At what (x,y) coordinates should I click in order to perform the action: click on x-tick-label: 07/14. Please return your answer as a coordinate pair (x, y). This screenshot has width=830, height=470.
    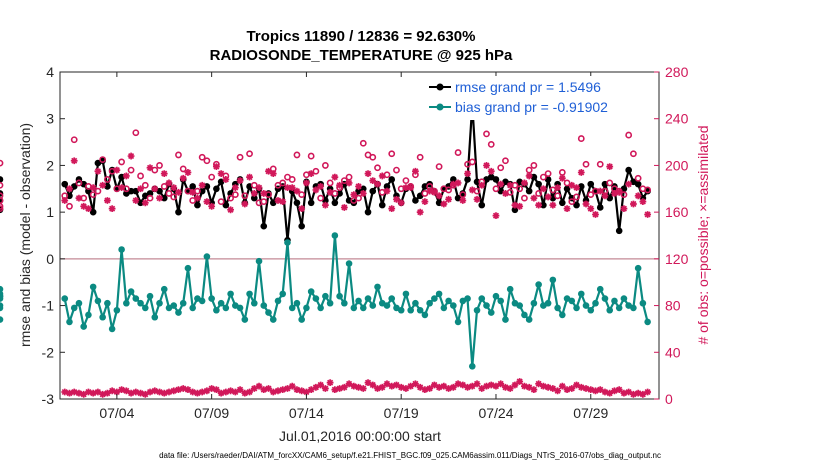
    Looking at the image, I should click on (306, 413).